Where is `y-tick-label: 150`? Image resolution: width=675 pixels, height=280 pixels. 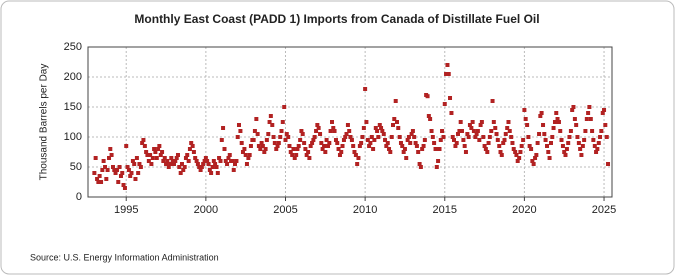
y-tick-label: 150 is located at coordinates (73, 107).